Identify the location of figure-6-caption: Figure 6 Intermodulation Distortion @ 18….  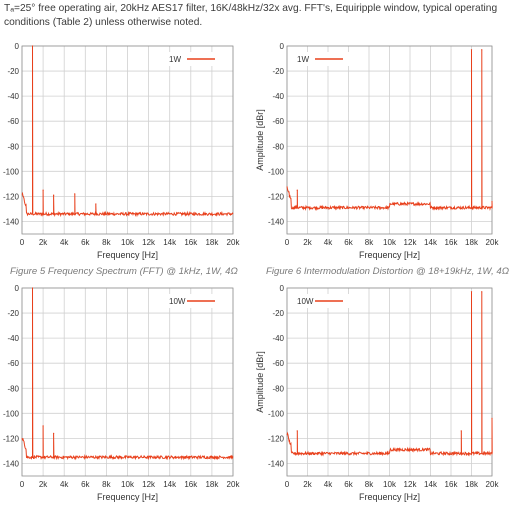
(388, 271).